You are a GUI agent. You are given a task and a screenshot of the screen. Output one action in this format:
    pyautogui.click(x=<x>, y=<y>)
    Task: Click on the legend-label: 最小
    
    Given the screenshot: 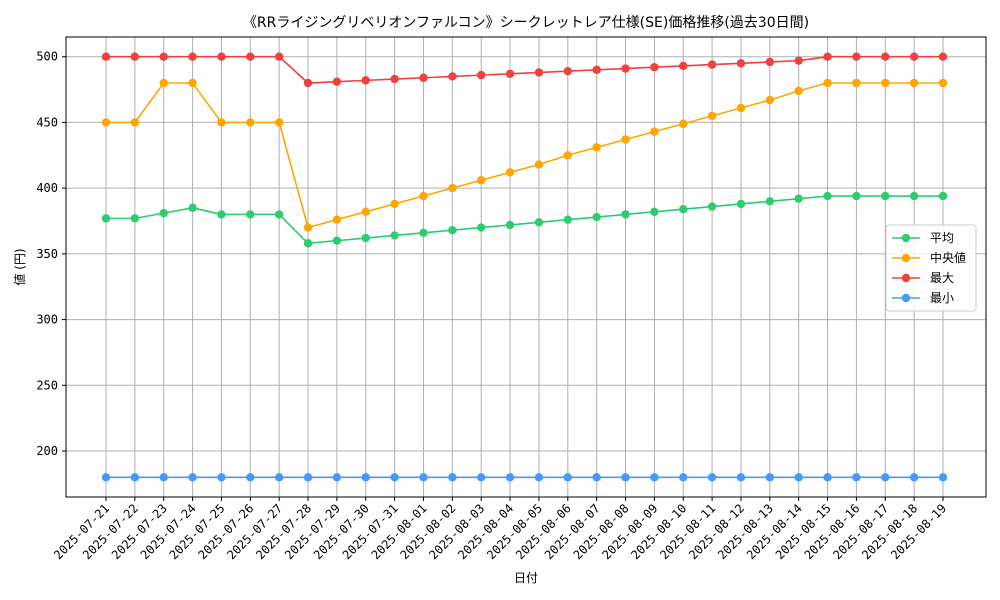 What is the action you would take?
    pyautogui.click(x=942, y=298)
    